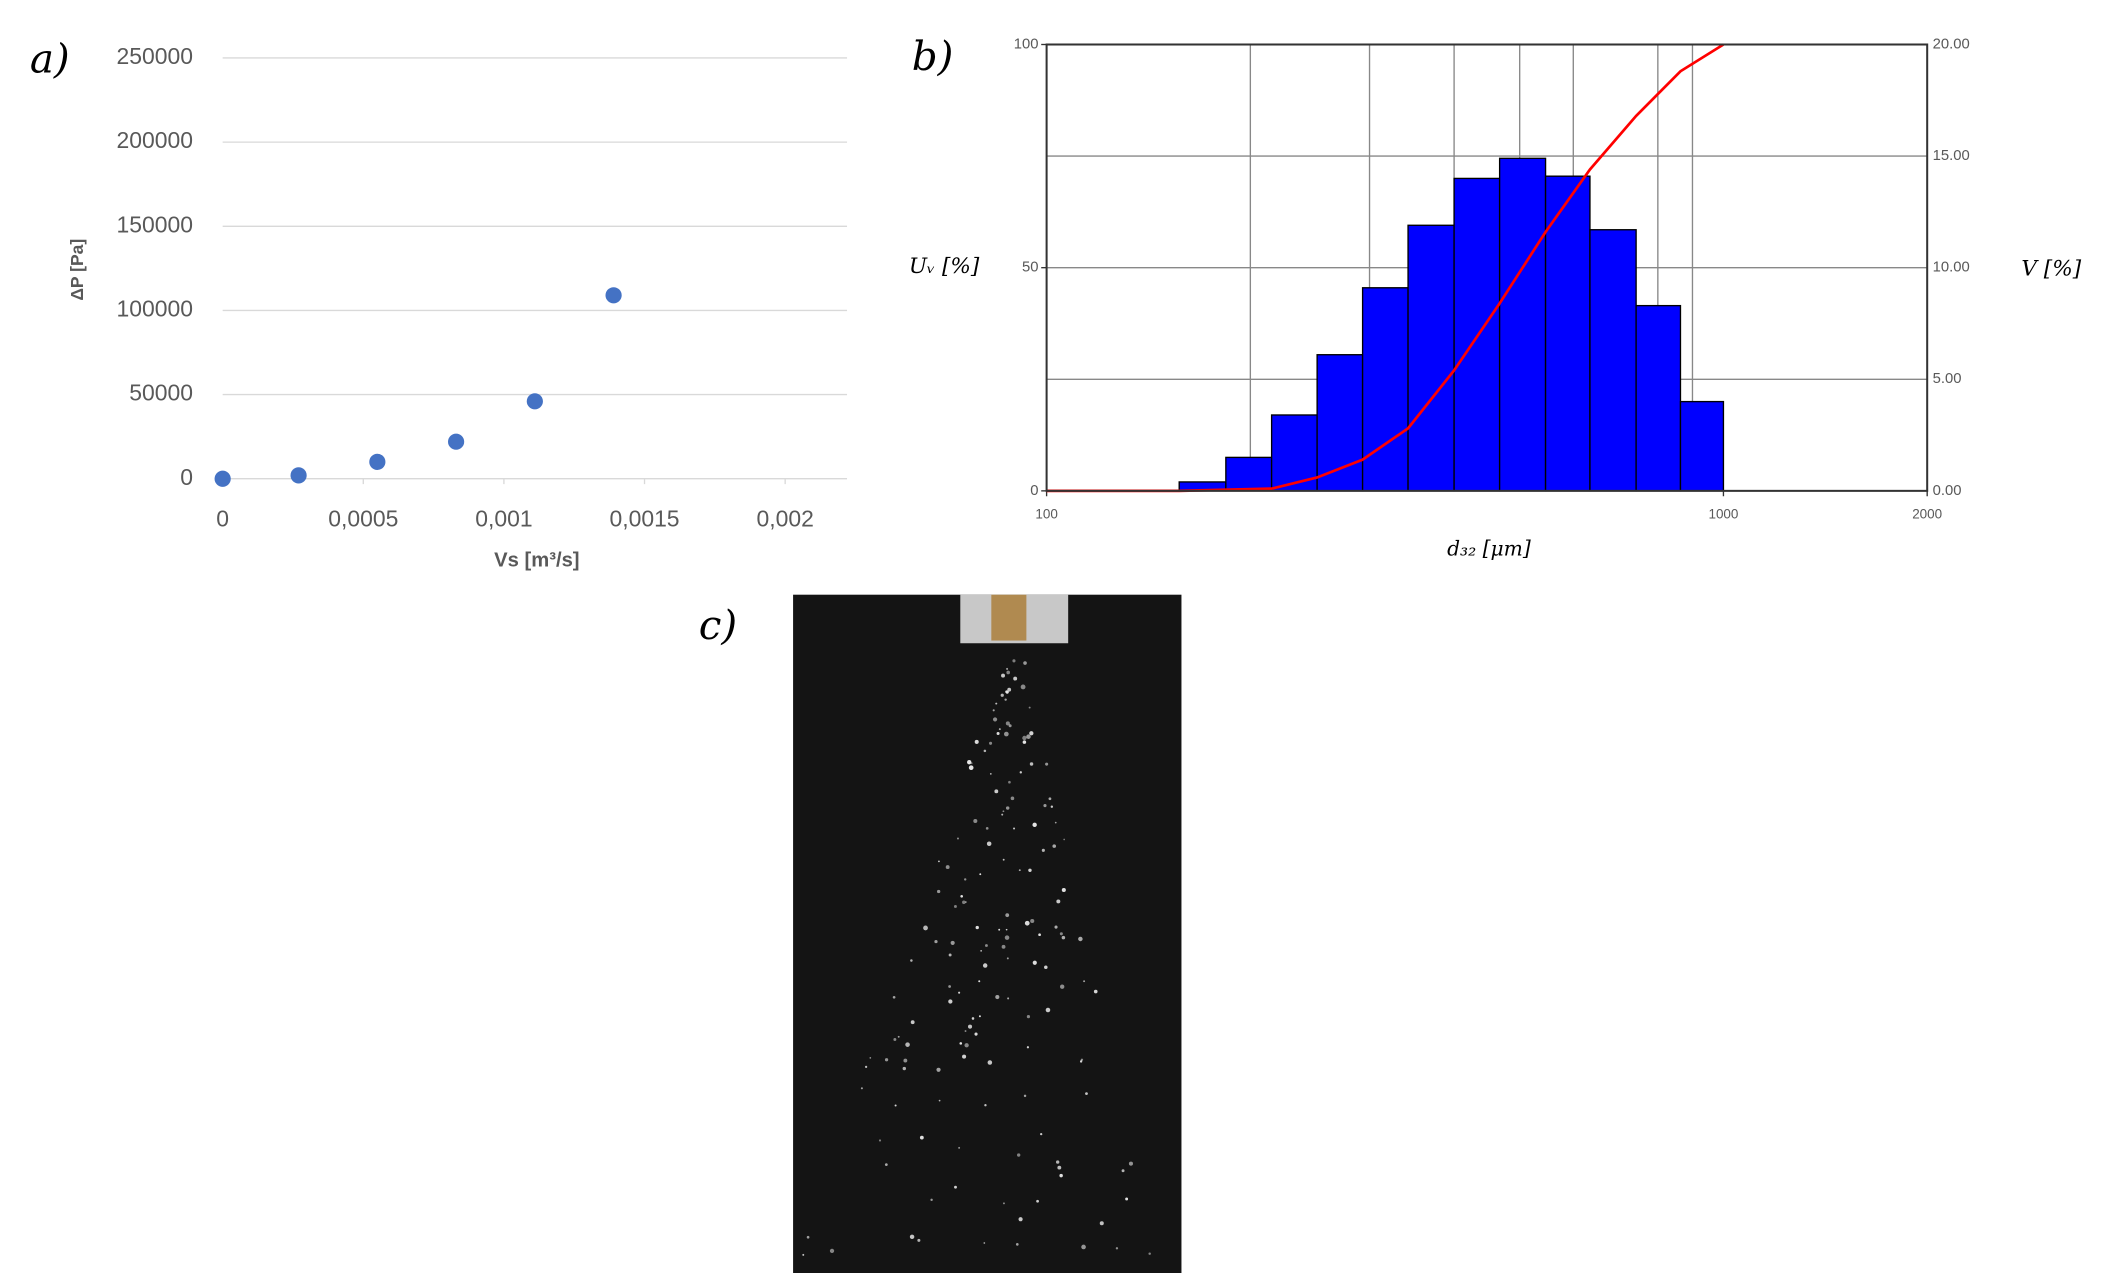  I want to click on y2-tick-label: 15.00, so click(1951, 156).